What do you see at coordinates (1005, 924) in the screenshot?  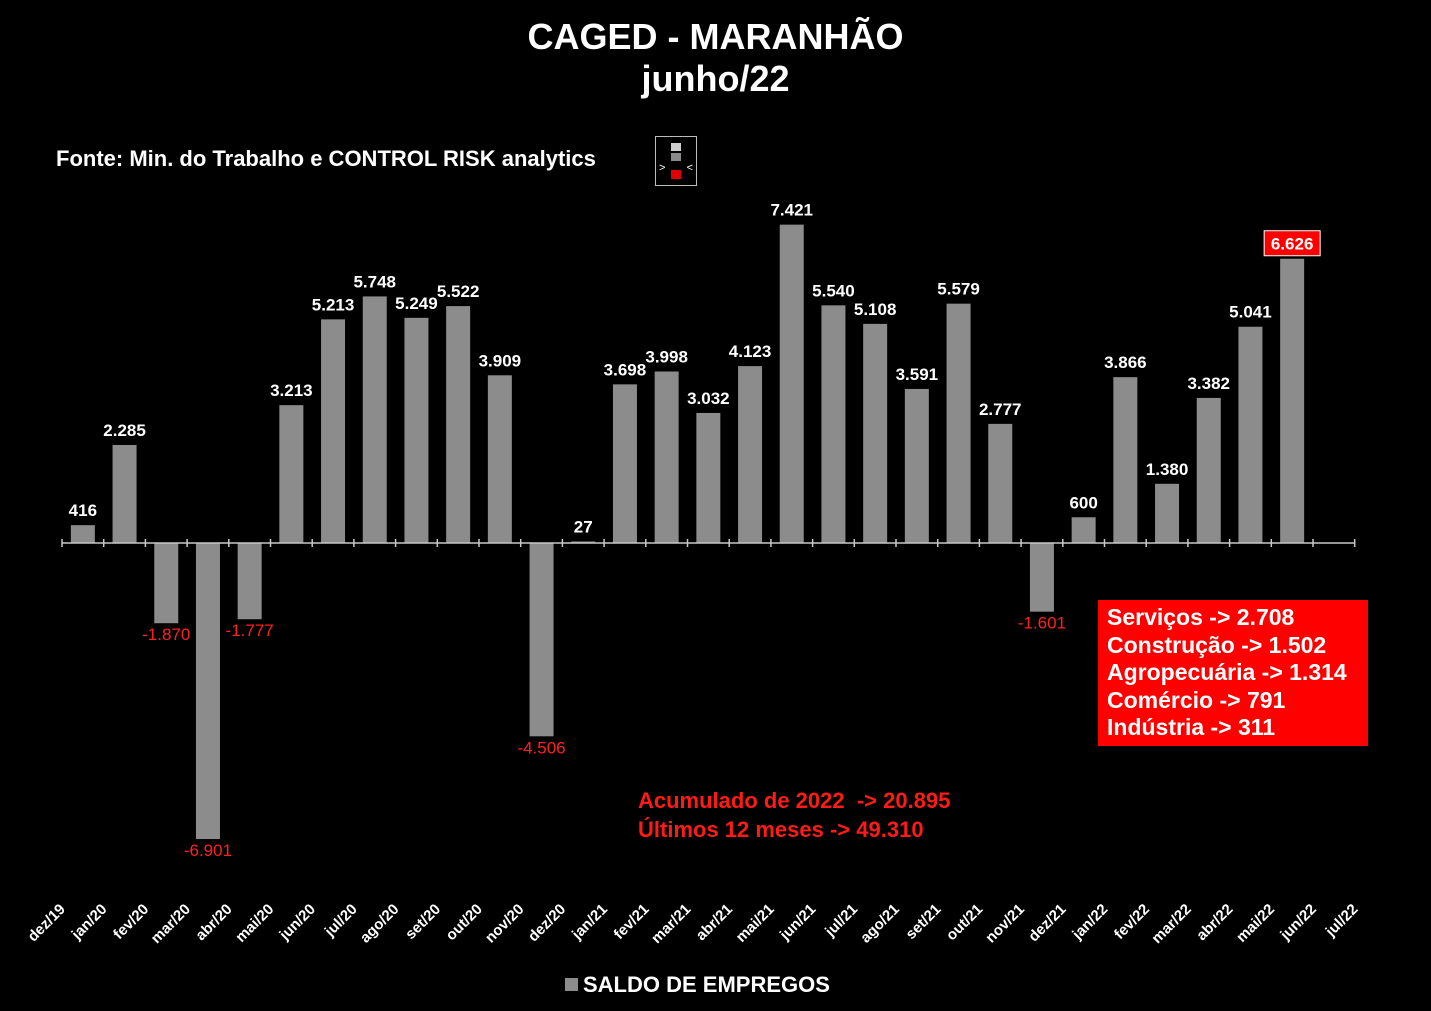 I see `x-tick-label: nov/21` at bounding box center [1005, 924].